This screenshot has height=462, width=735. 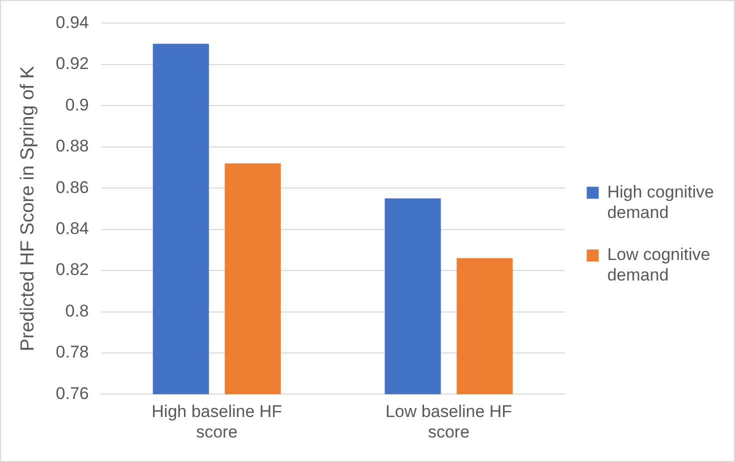 What do you see at coordinates (72, 228) in the screenshot?
I see `y-tick-label: 0.84` at bounding box center [72, 228].